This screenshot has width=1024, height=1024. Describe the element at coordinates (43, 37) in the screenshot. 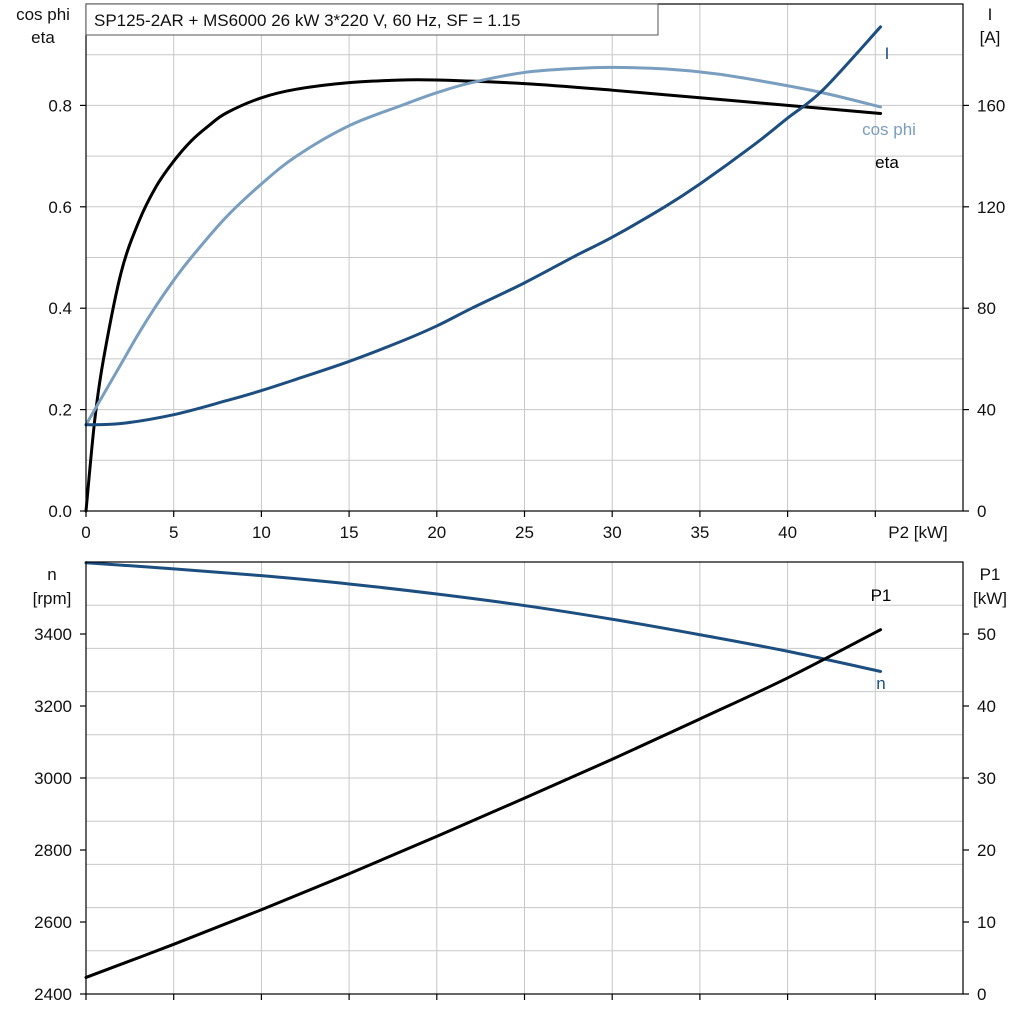

I see `left-axis-label-eta: eta` at that location.